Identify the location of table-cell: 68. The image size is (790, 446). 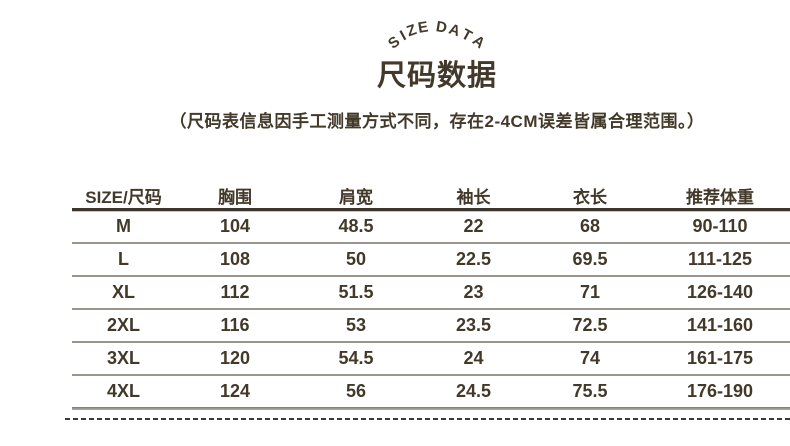
(590, 226).